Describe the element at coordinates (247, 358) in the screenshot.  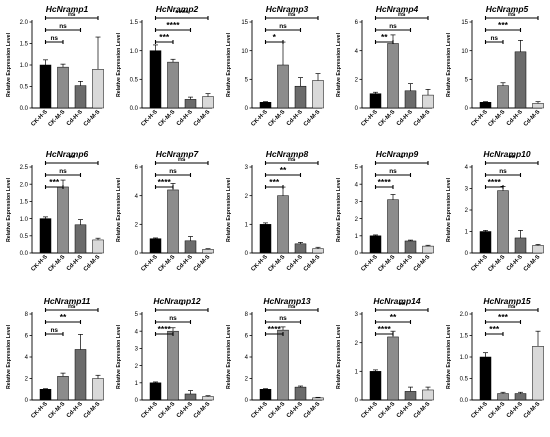
I see `y-tick-label: 4` at that location.